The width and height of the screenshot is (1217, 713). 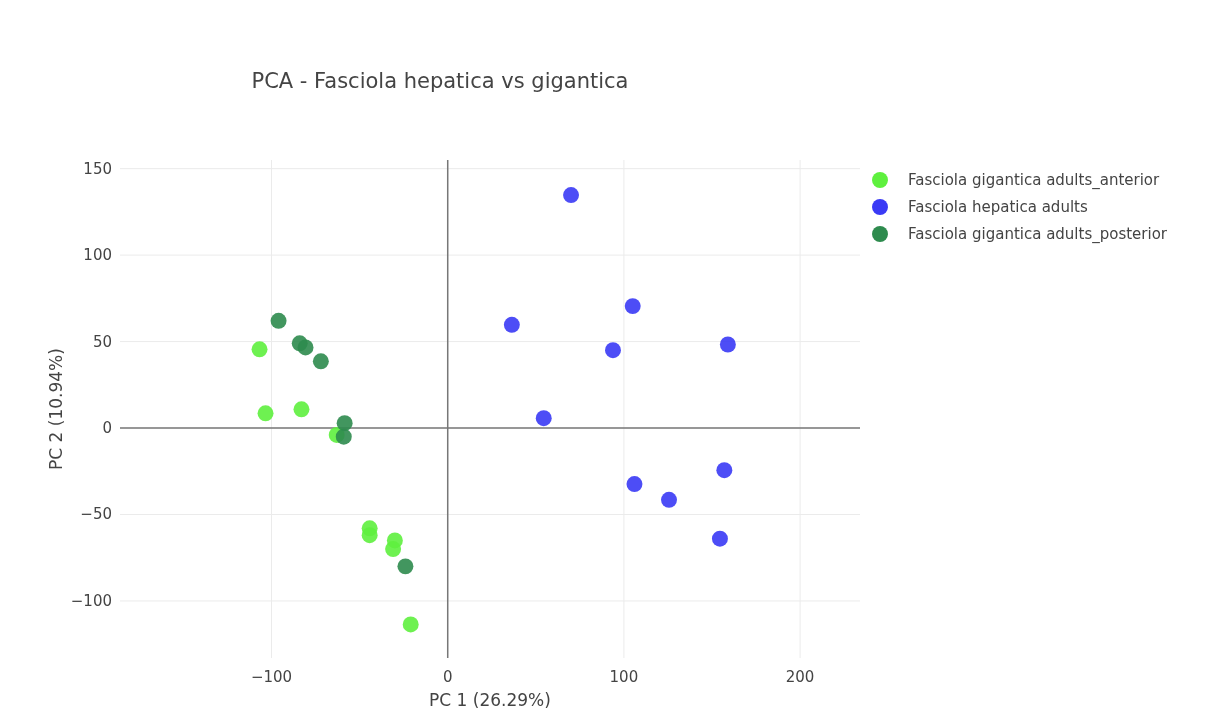 I want to click on chart-title: PCA - Fasciola hepatica vs gigantica, so click(x=440, y=81).